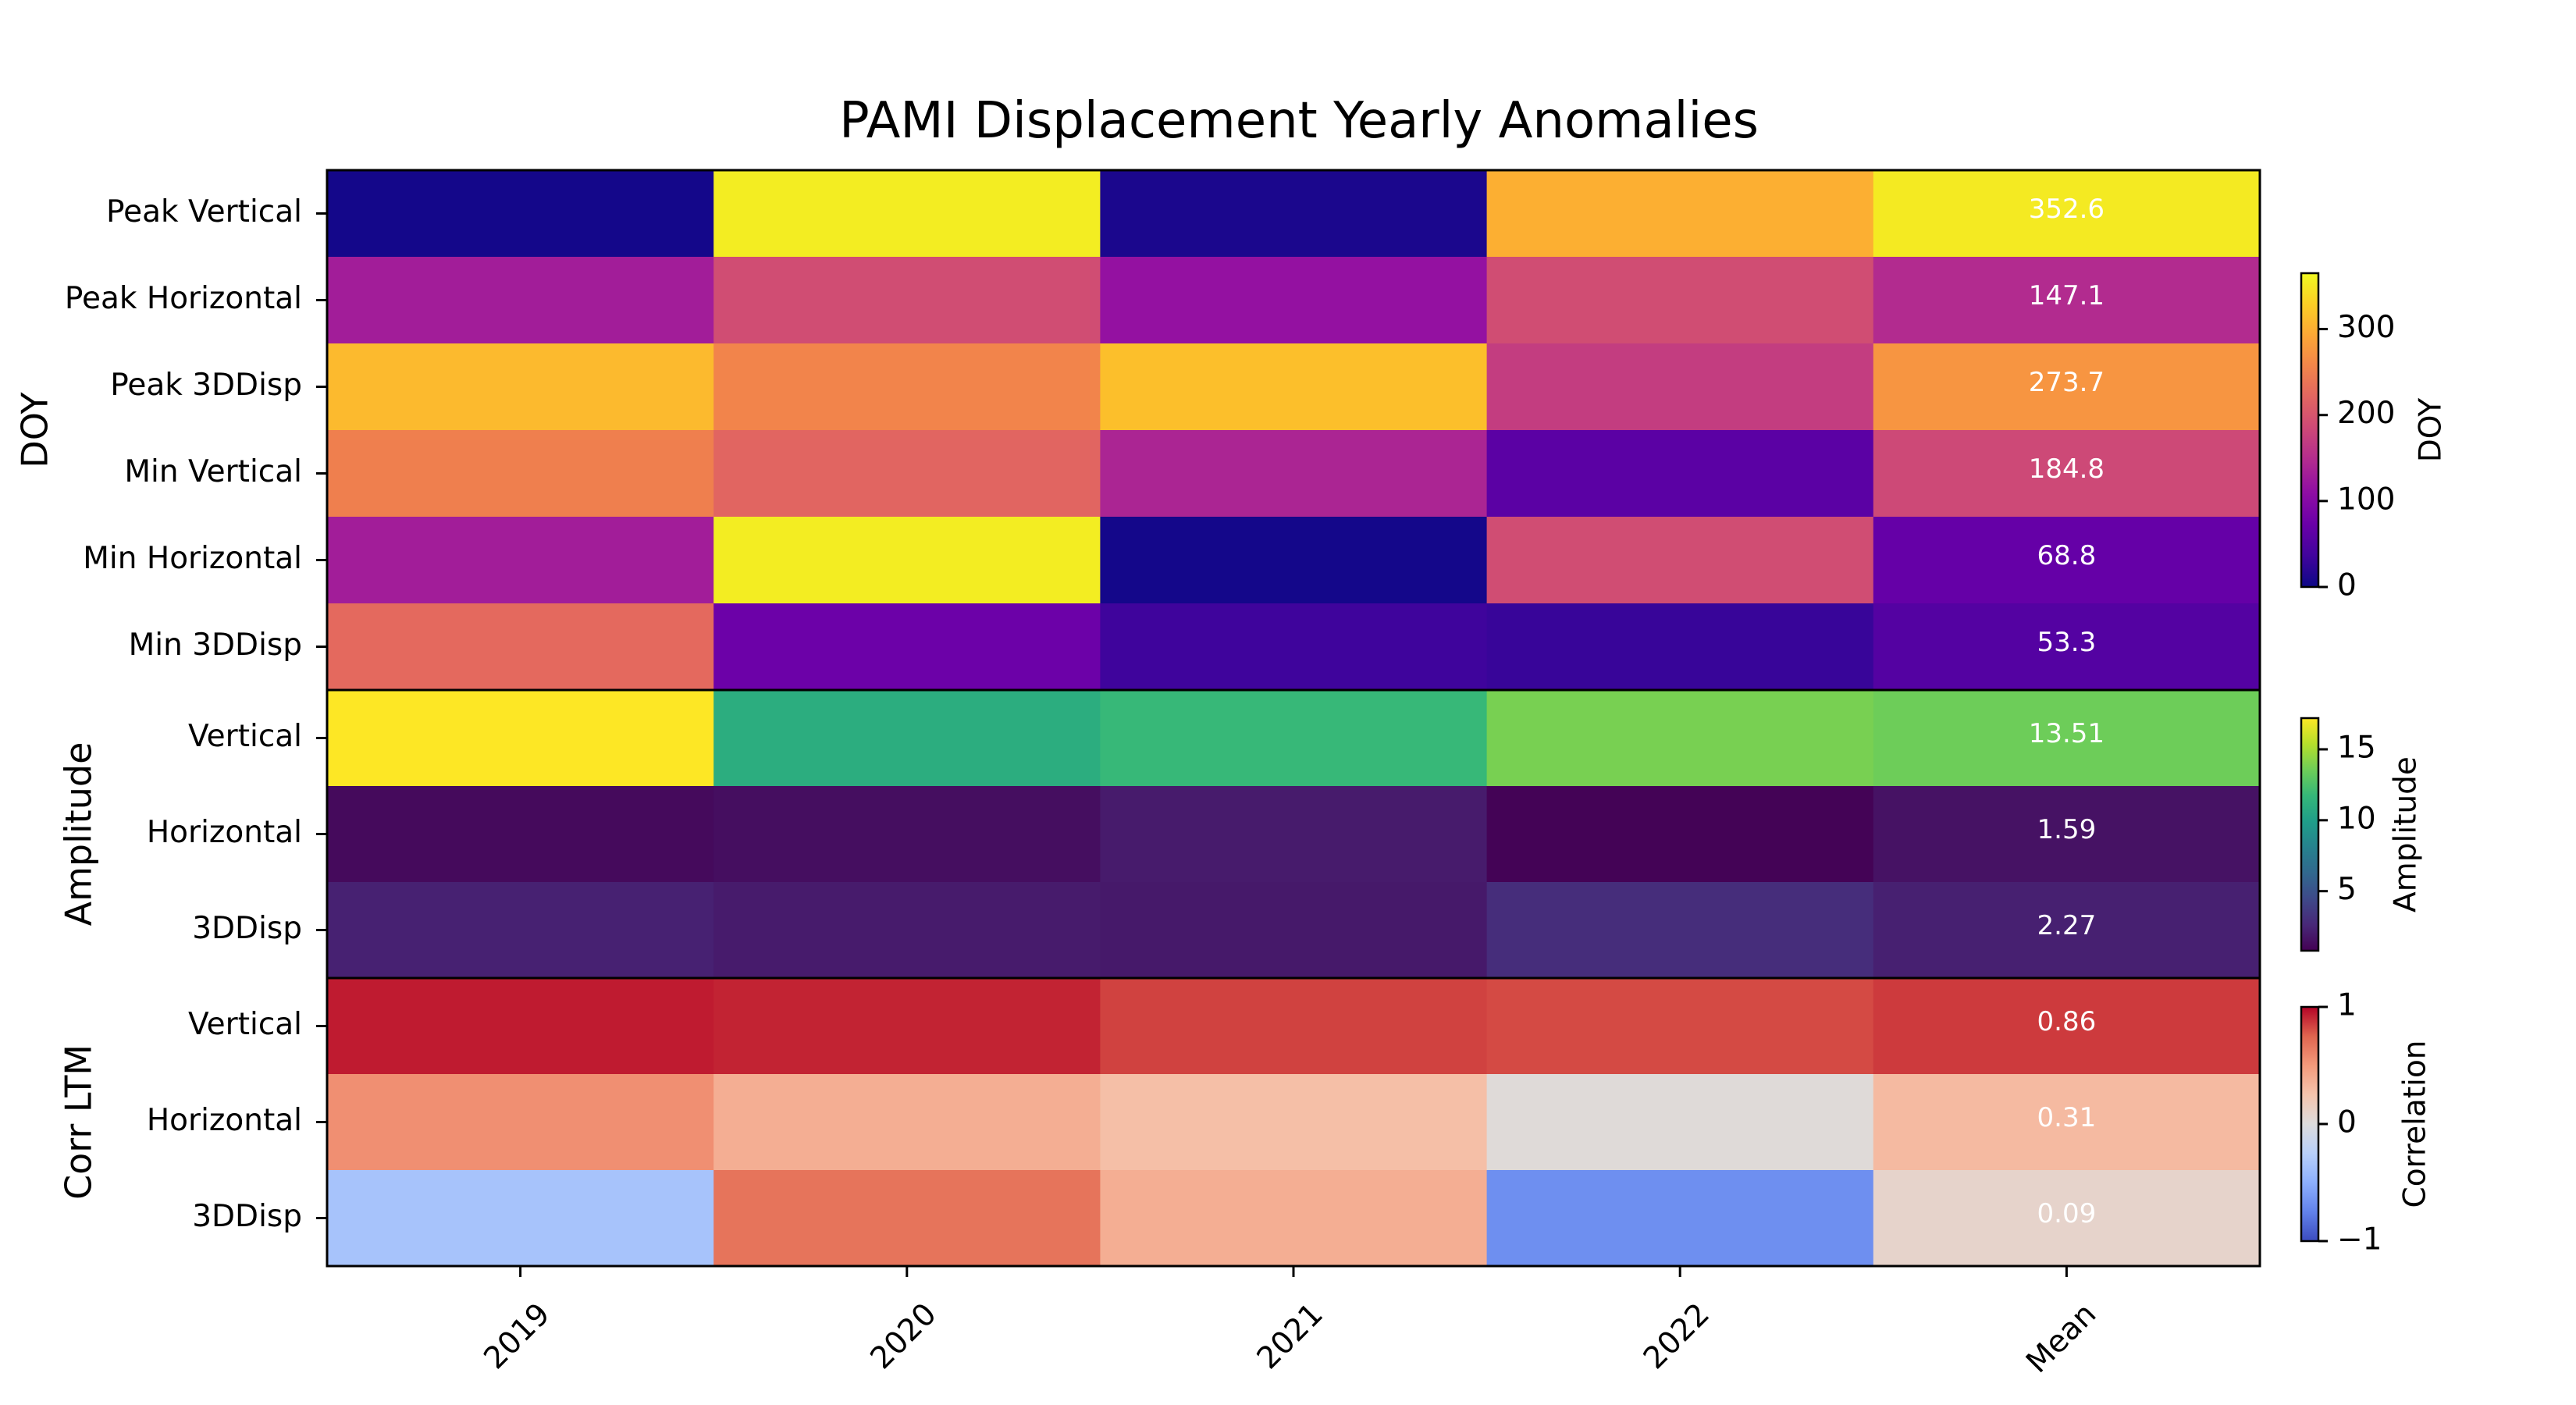 Image resolution: width=2576 pixels, height=1405 pixels. Describe the element at coordinates (2356, 819) in the screenshot. I see `colorbar-tick-label: 10` at that location.